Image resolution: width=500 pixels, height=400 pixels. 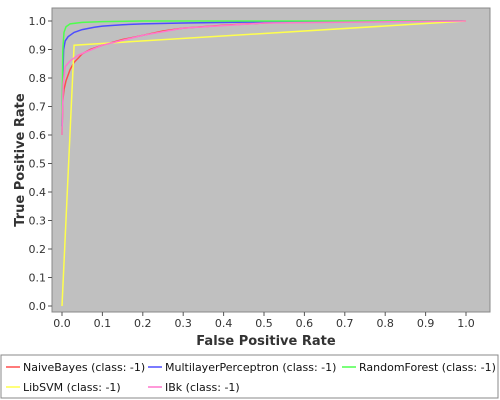 I want to click on legend-label-4: IBk (class: -1), so click(x=202, y=387).